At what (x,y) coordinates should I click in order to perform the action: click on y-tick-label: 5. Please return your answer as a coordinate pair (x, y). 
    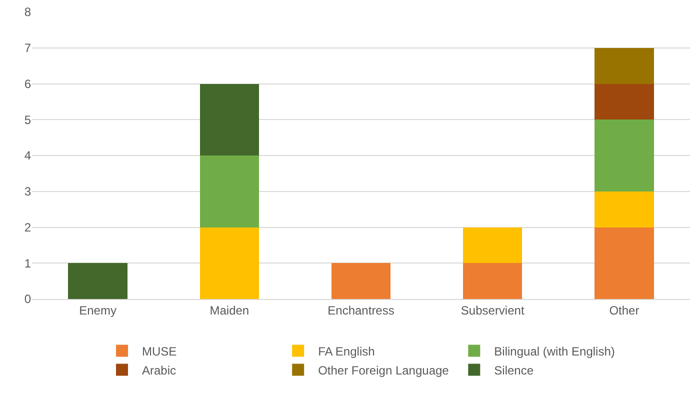
    Looking at the image, I should click on (28, 119).